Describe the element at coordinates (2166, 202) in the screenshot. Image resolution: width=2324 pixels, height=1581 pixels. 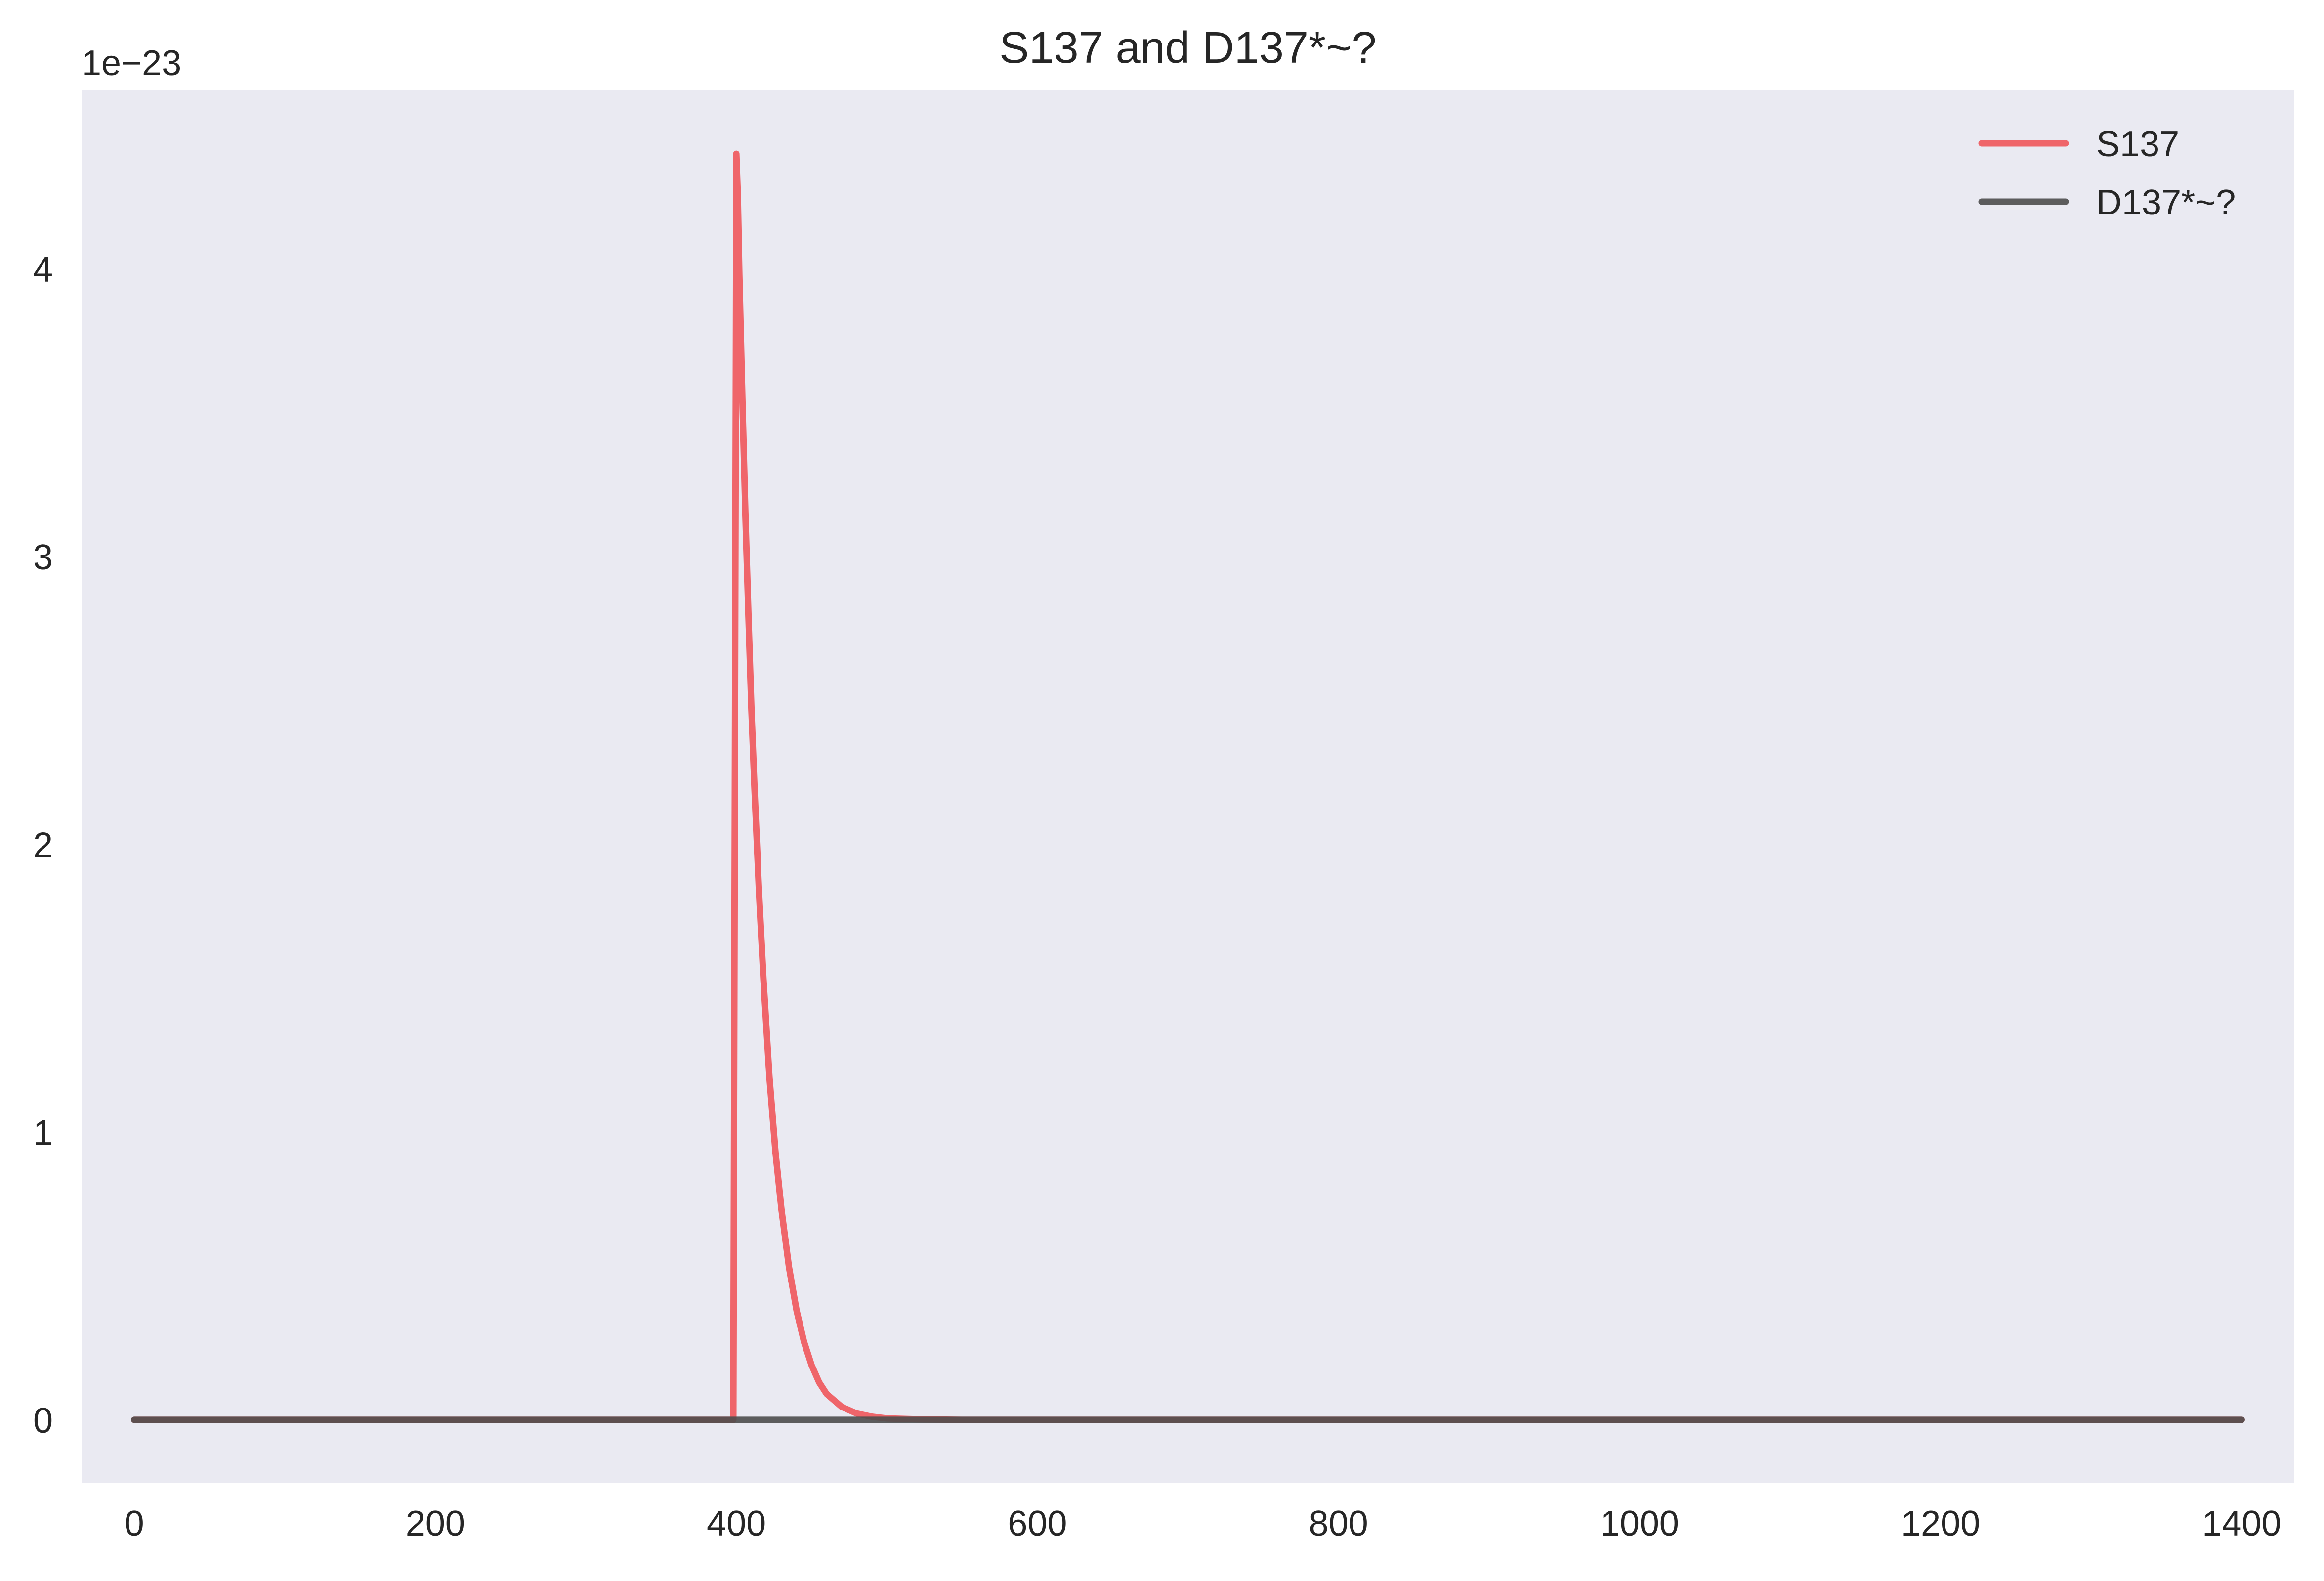
I see `legend-label: D137*~?` at that location.